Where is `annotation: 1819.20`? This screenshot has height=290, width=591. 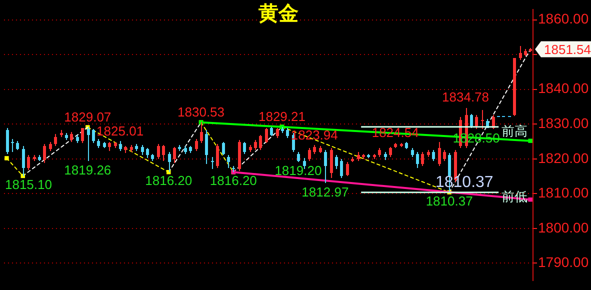
annotation: 1819.20 is located at coordinates (298, 170).